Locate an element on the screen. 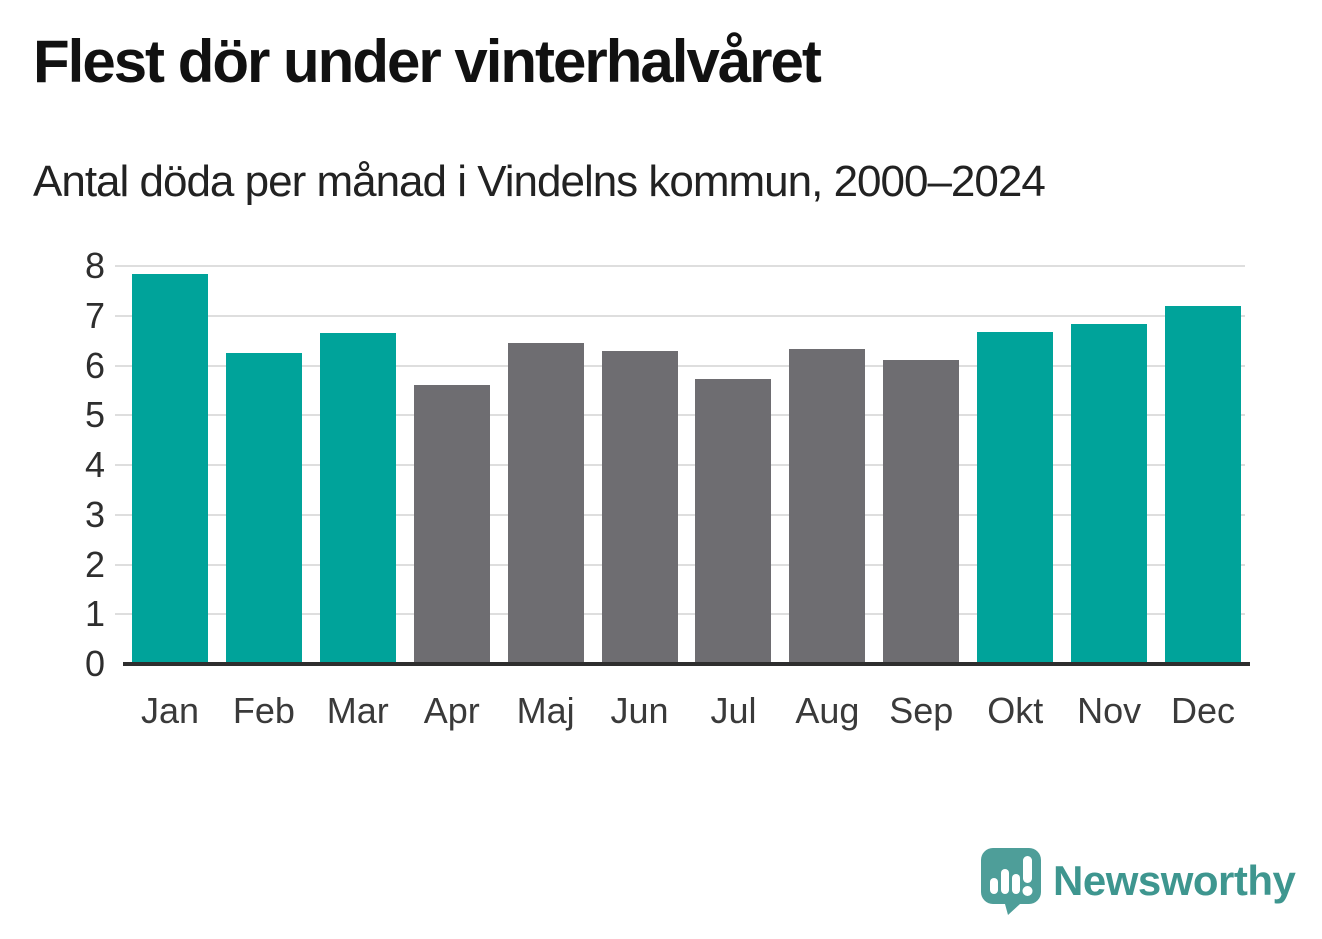 The image size is (1322, 939). y-tick-label-1: 1 is located at coordinates (94, 614).